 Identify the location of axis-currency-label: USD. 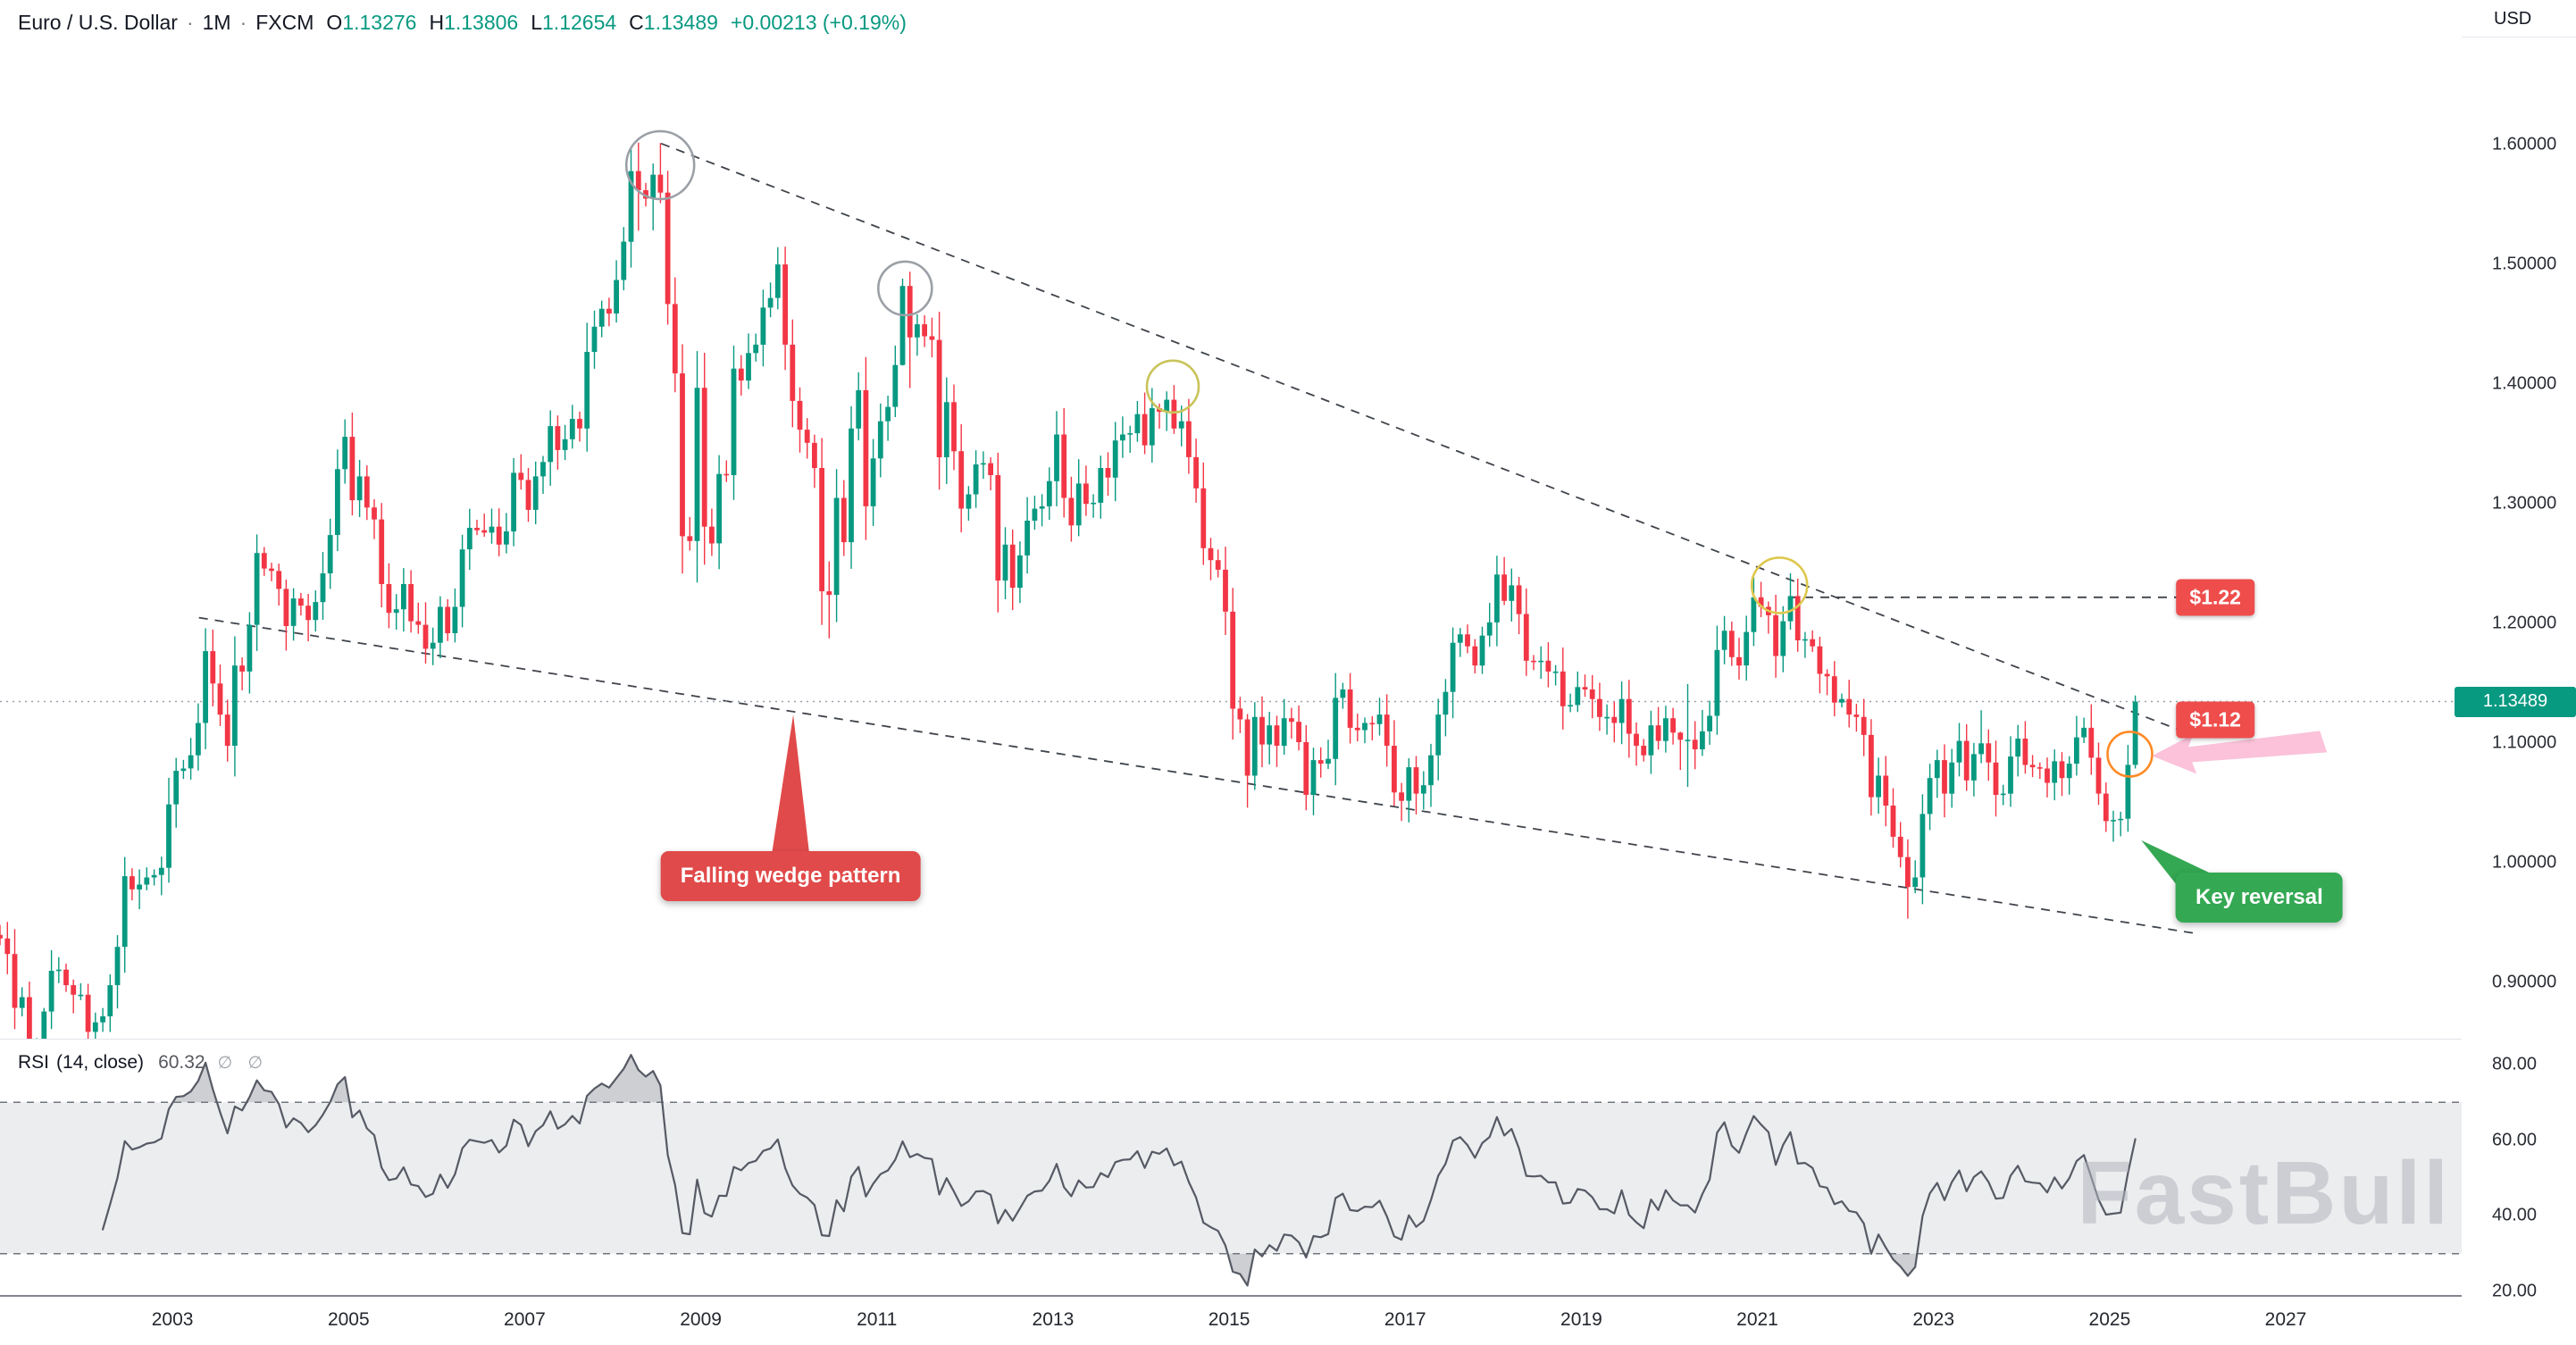
(2519, 19).